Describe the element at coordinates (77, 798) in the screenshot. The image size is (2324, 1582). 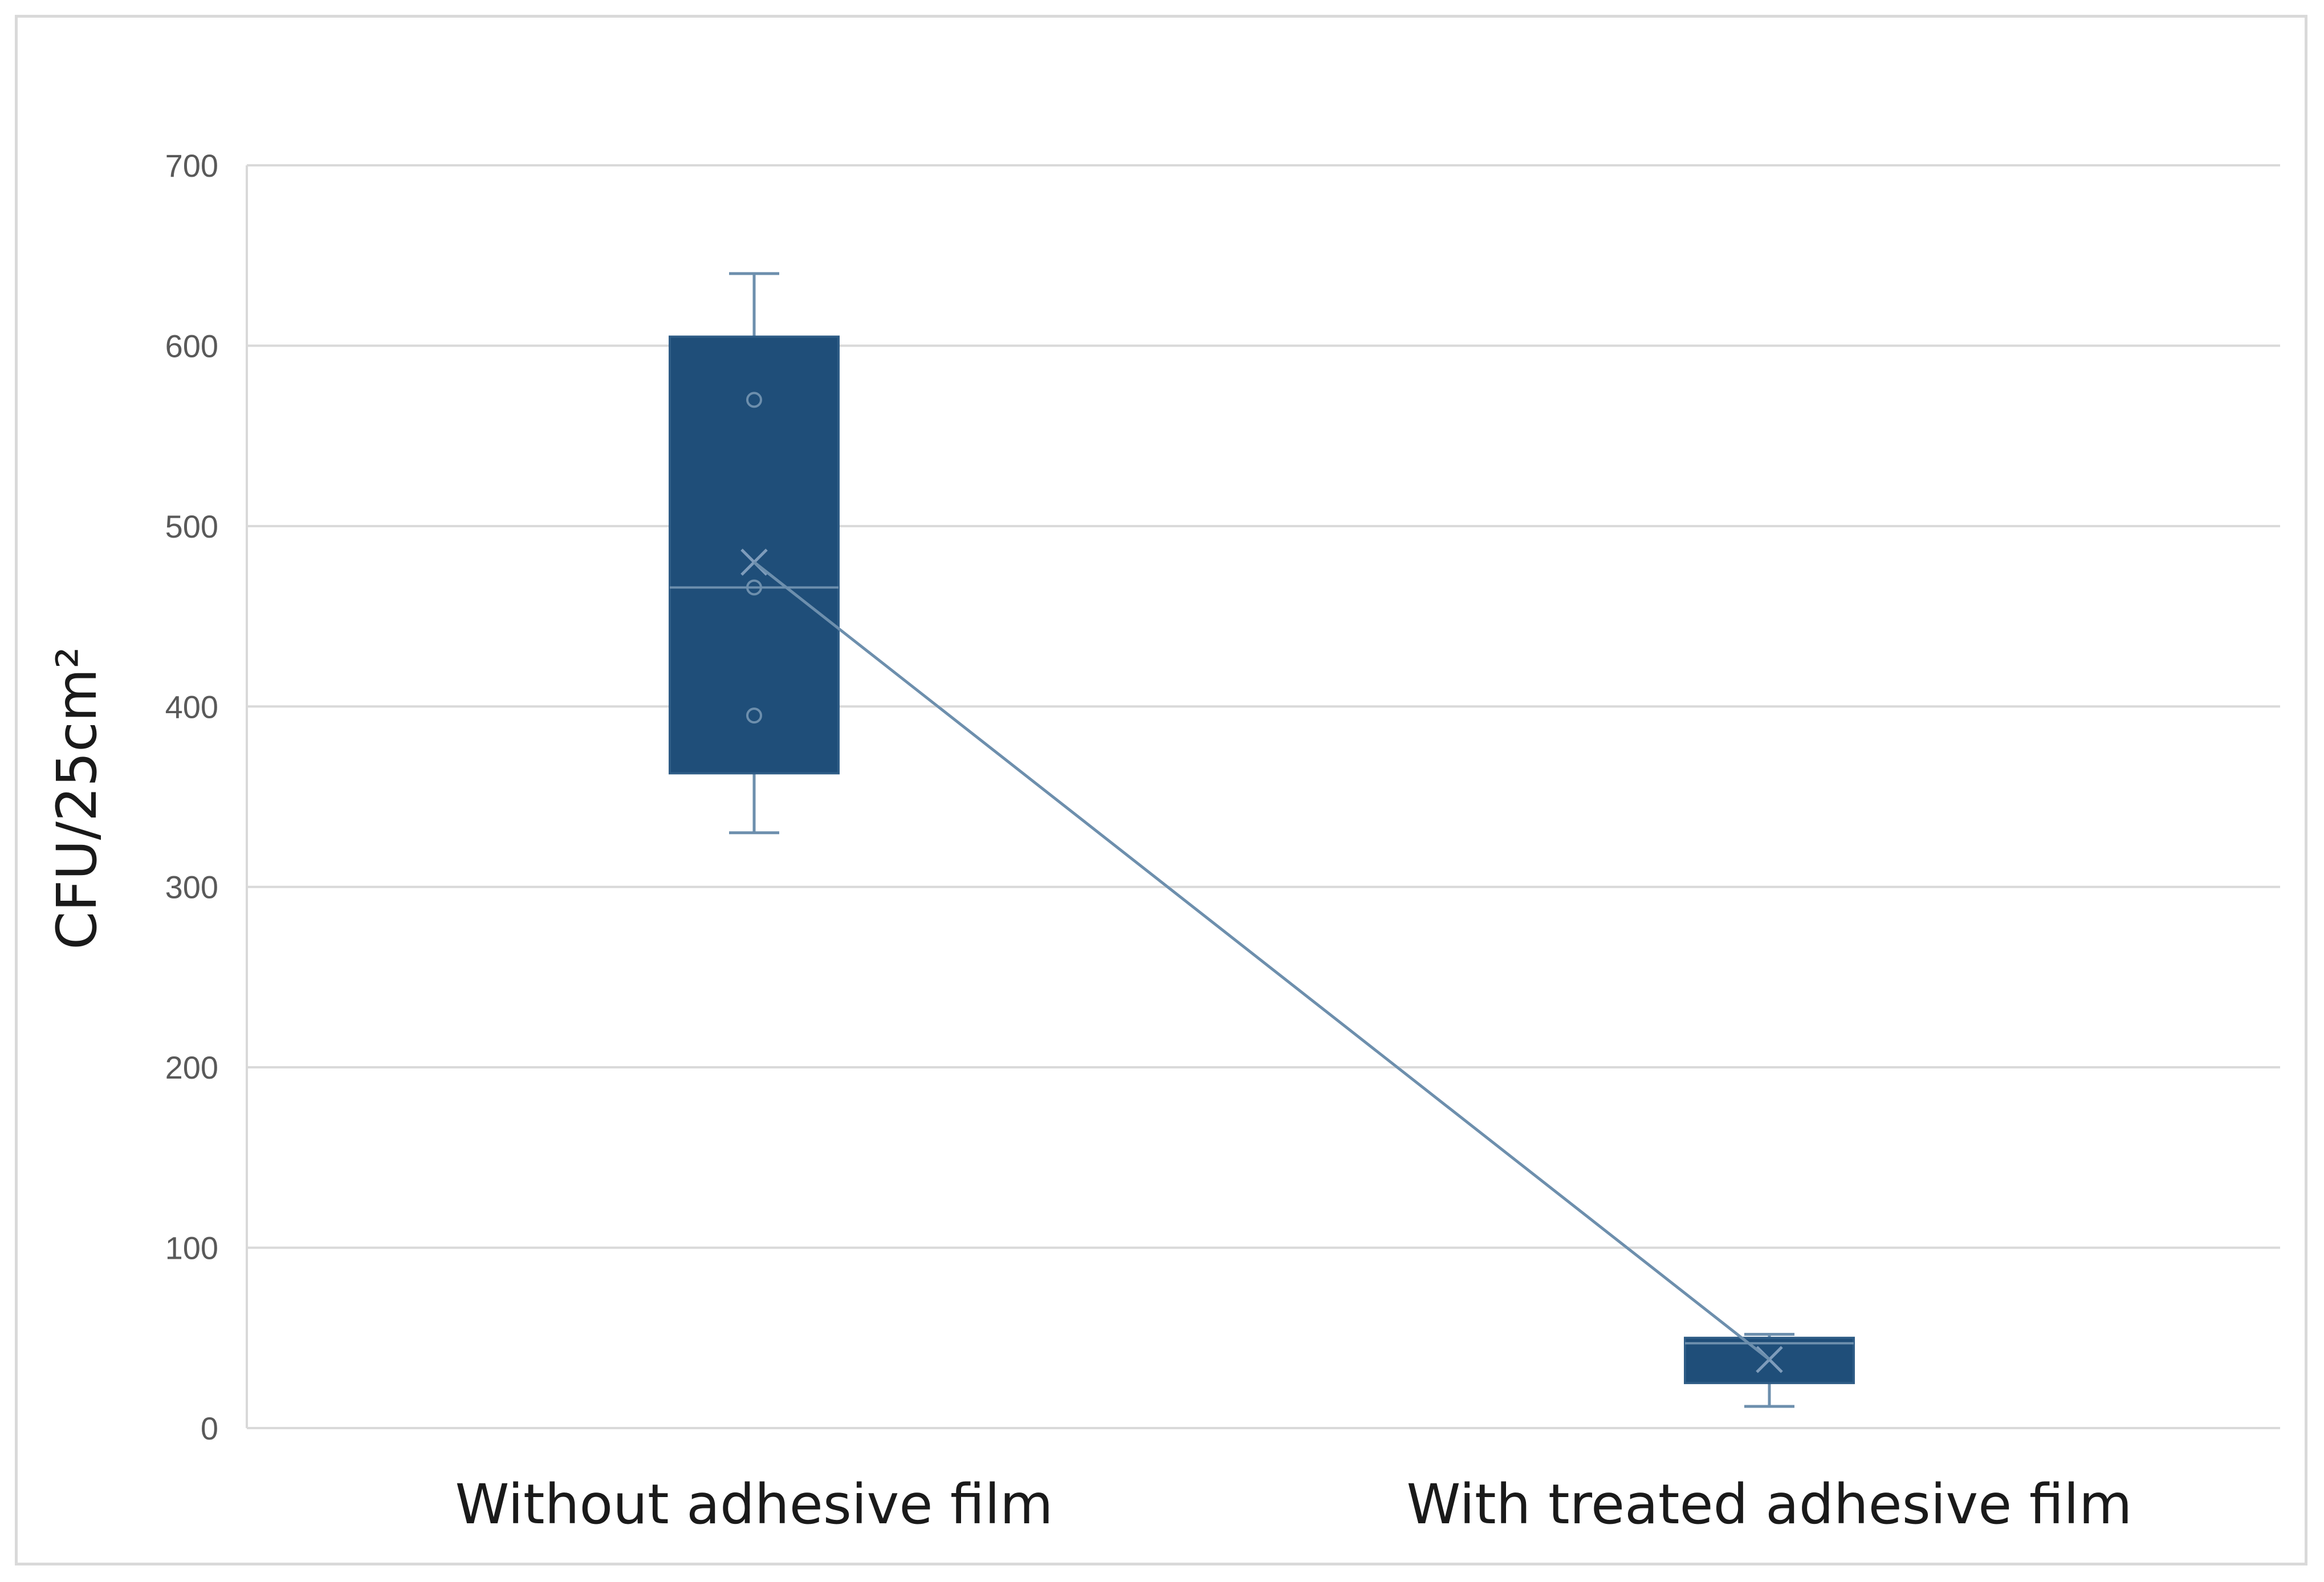
I see `y-axis-title: CFU/25cm²` at that location.